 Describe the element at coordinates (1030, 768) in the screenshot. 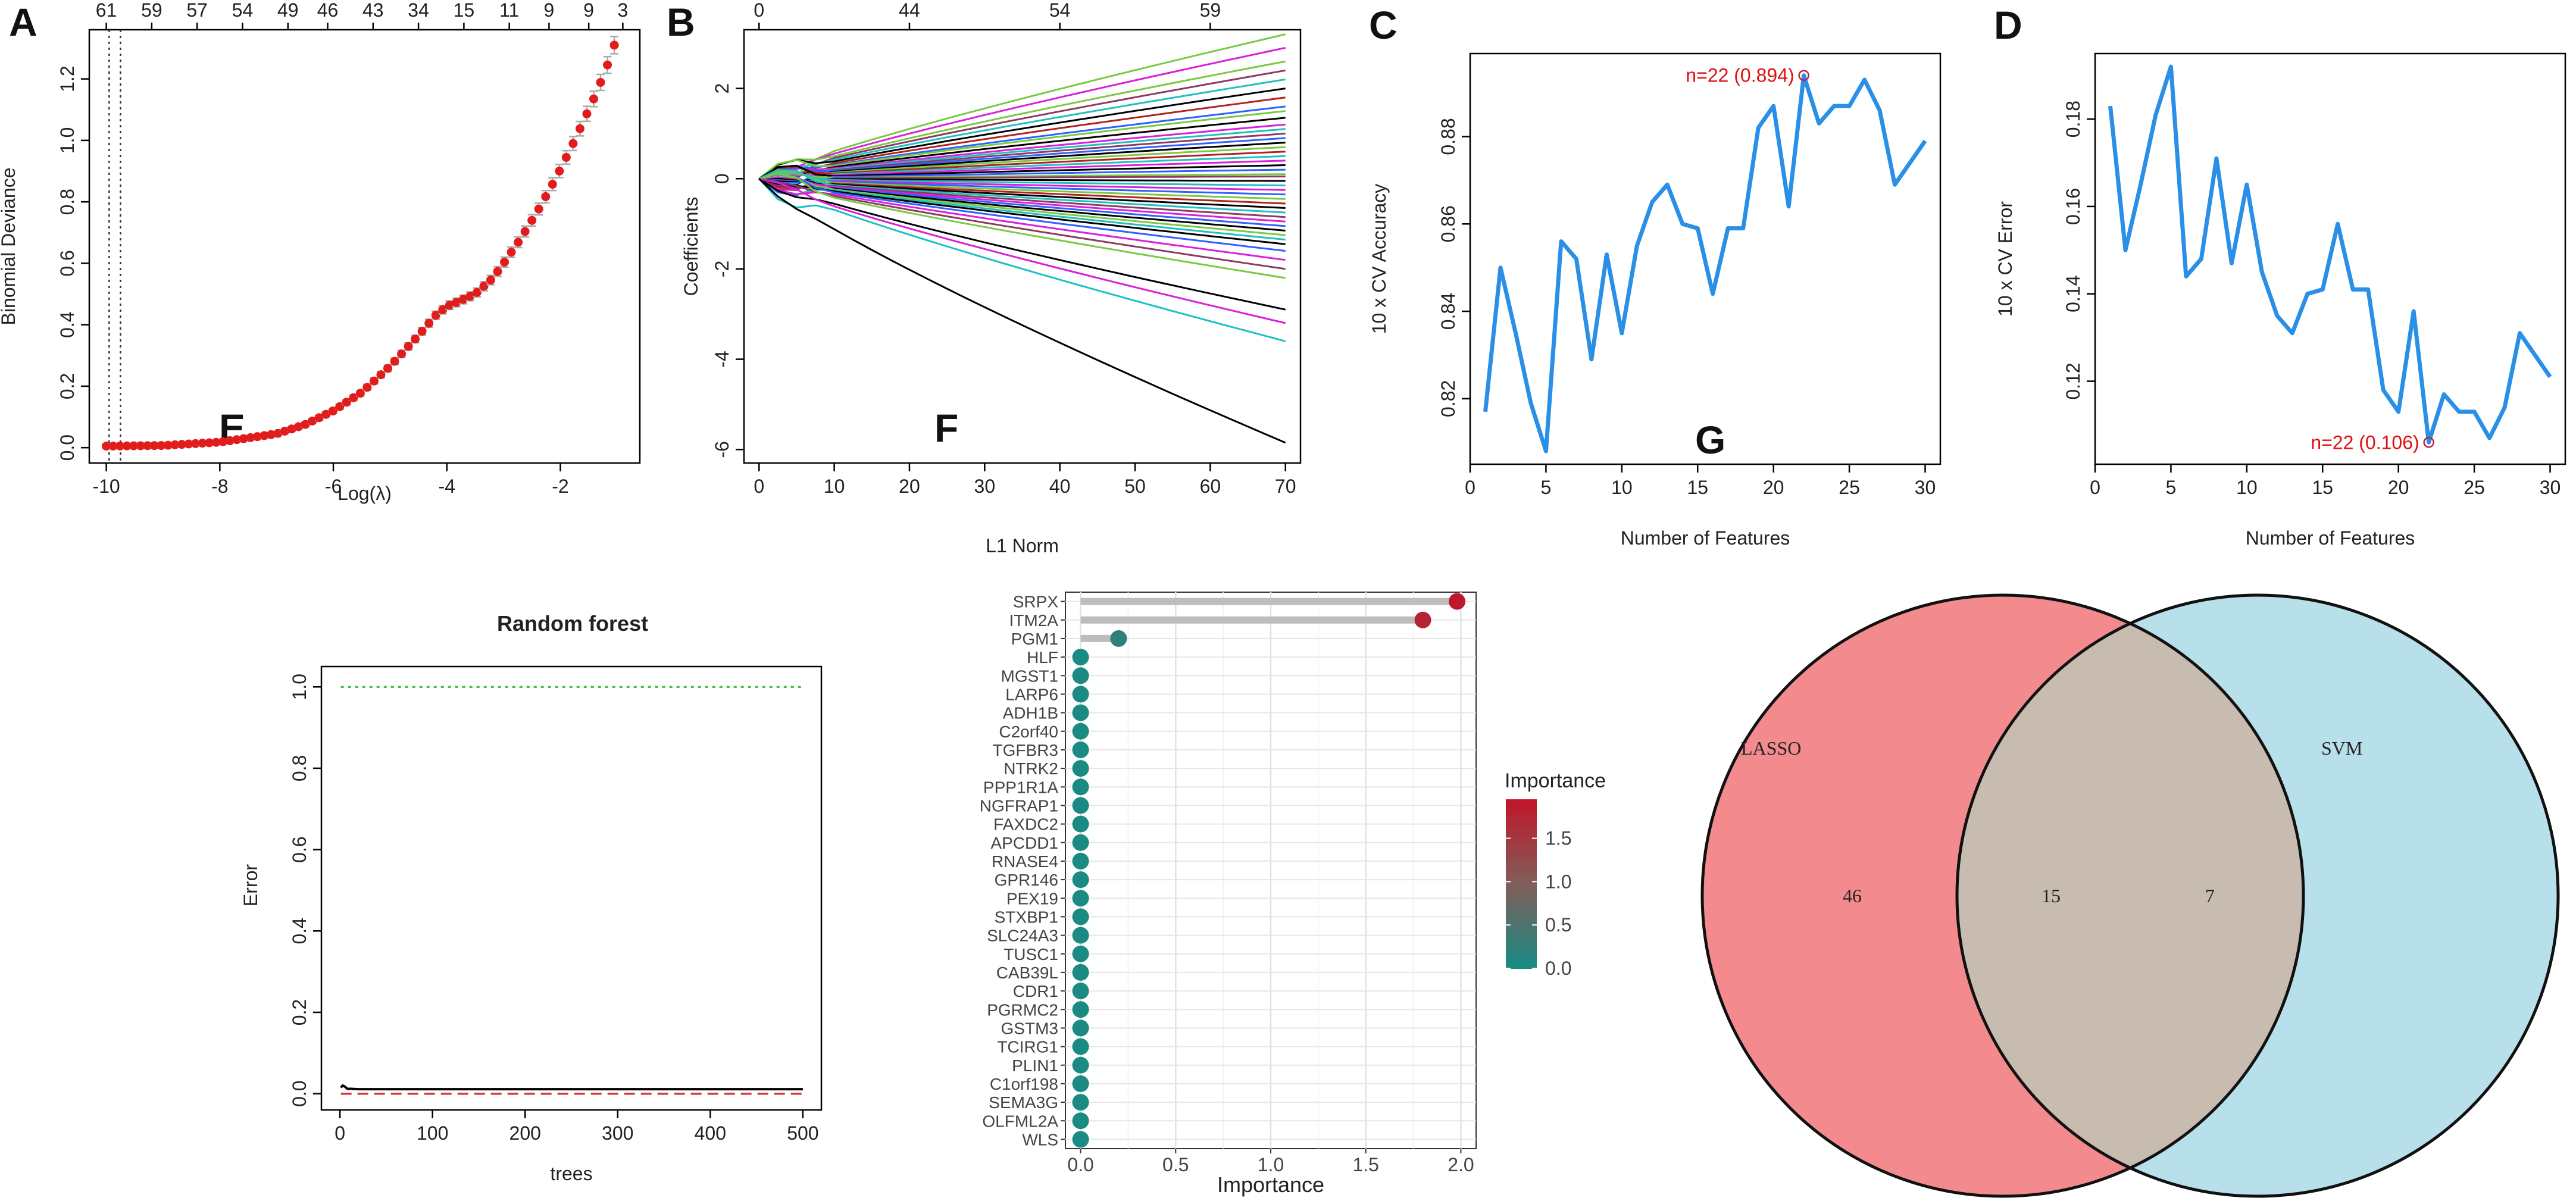

I see `gene-label: NTRK2` at that location.